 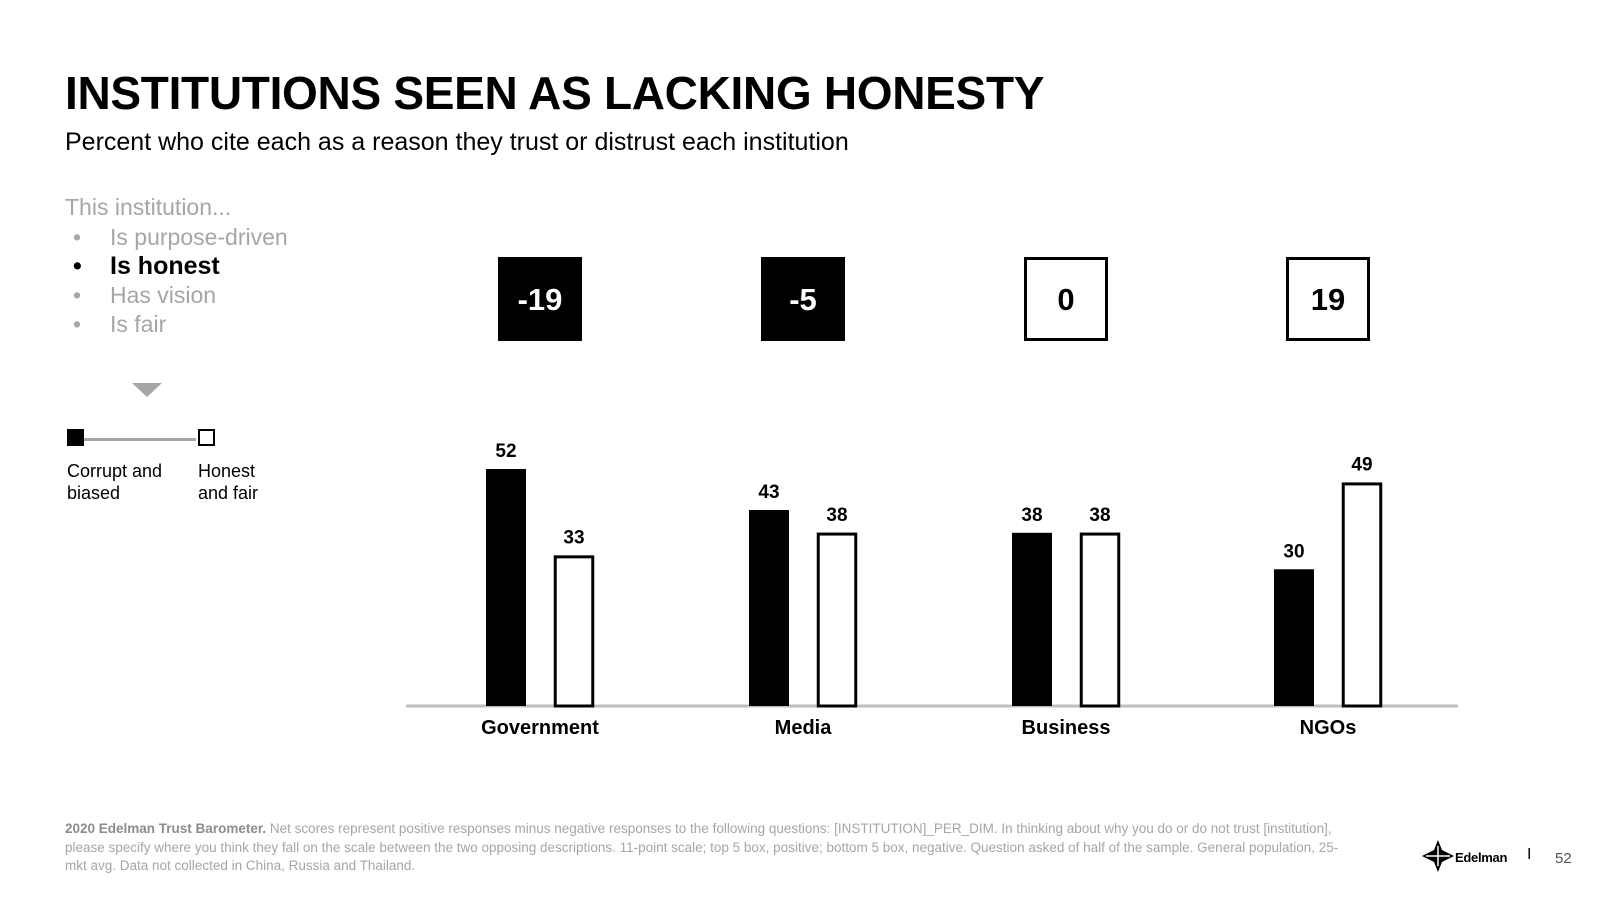 What do you see at coordinates (140, 439) in the screenshot?
I see `legend-scale-line` at bounding box center [140, 439].